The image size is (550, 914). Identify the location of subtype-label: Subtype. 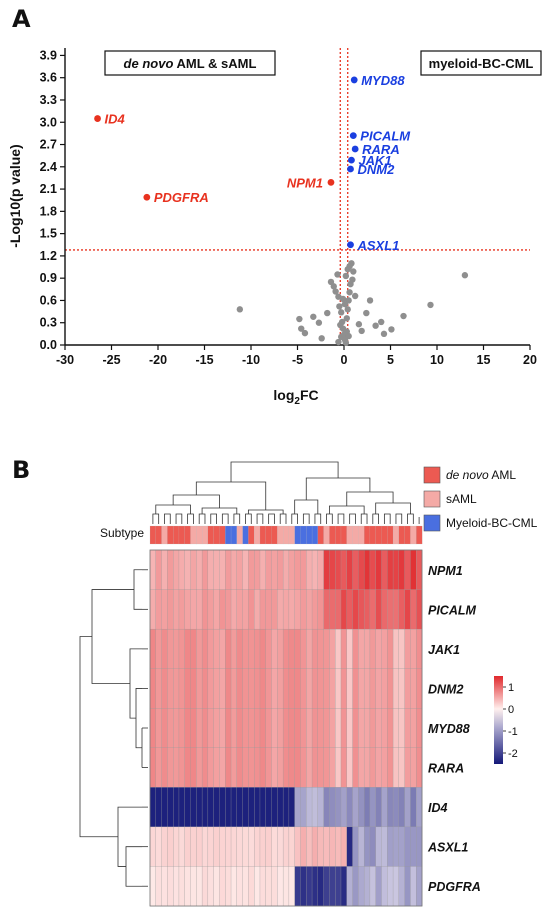
(122, 533).